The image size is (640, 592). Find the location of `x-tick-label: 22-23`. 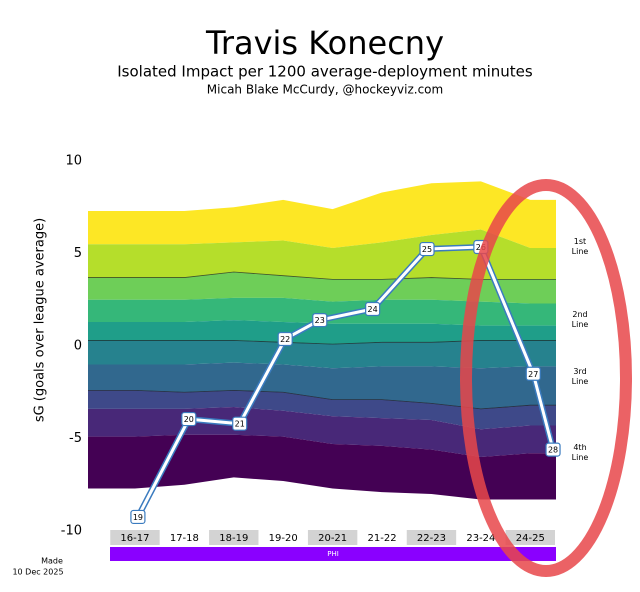

x-tick-label: 22-23 is located at coordinates (431, 538).